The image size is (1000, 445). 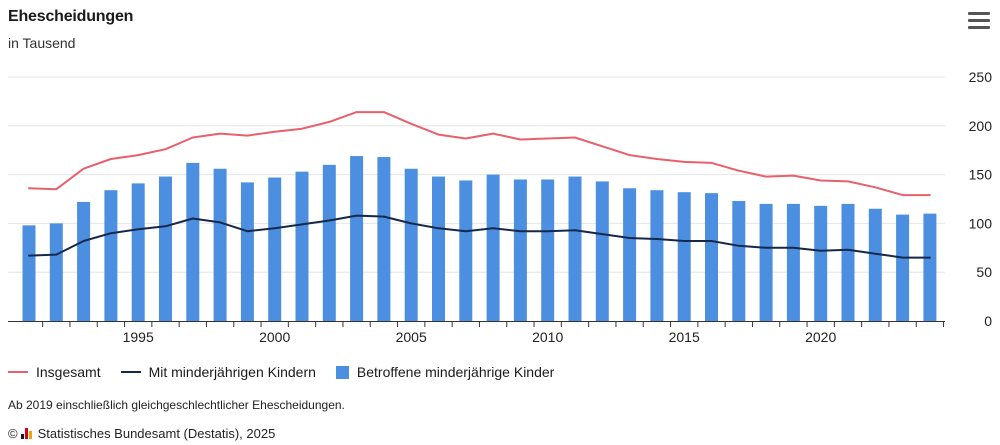 What do you see at coordinates (981, 223) in the screenshot?
I see `y-tick-label: 100` at bounding box center [981, 223].